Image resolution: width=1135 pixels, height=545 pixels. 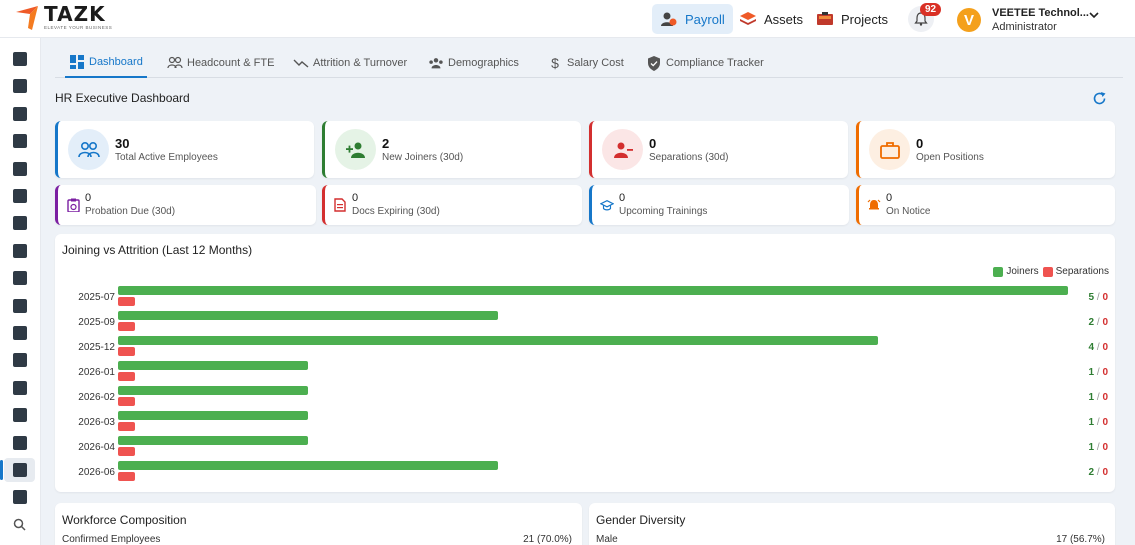 I want to click on data-label: 5 / 0, so click(x=1099, y=297).